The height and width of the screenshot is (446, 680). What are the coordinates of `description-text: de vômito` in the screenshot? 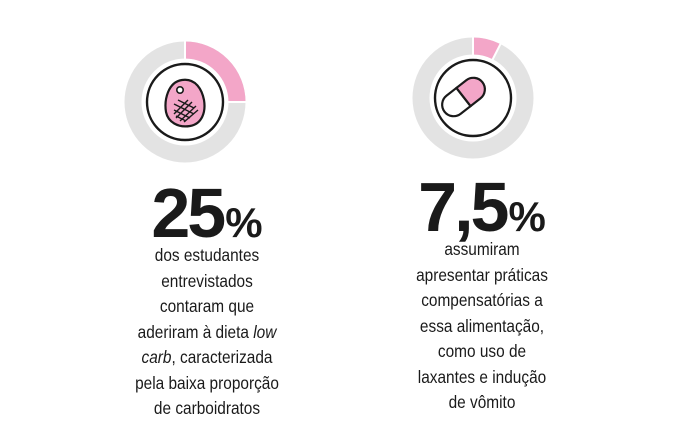 It's located at (482, 402).